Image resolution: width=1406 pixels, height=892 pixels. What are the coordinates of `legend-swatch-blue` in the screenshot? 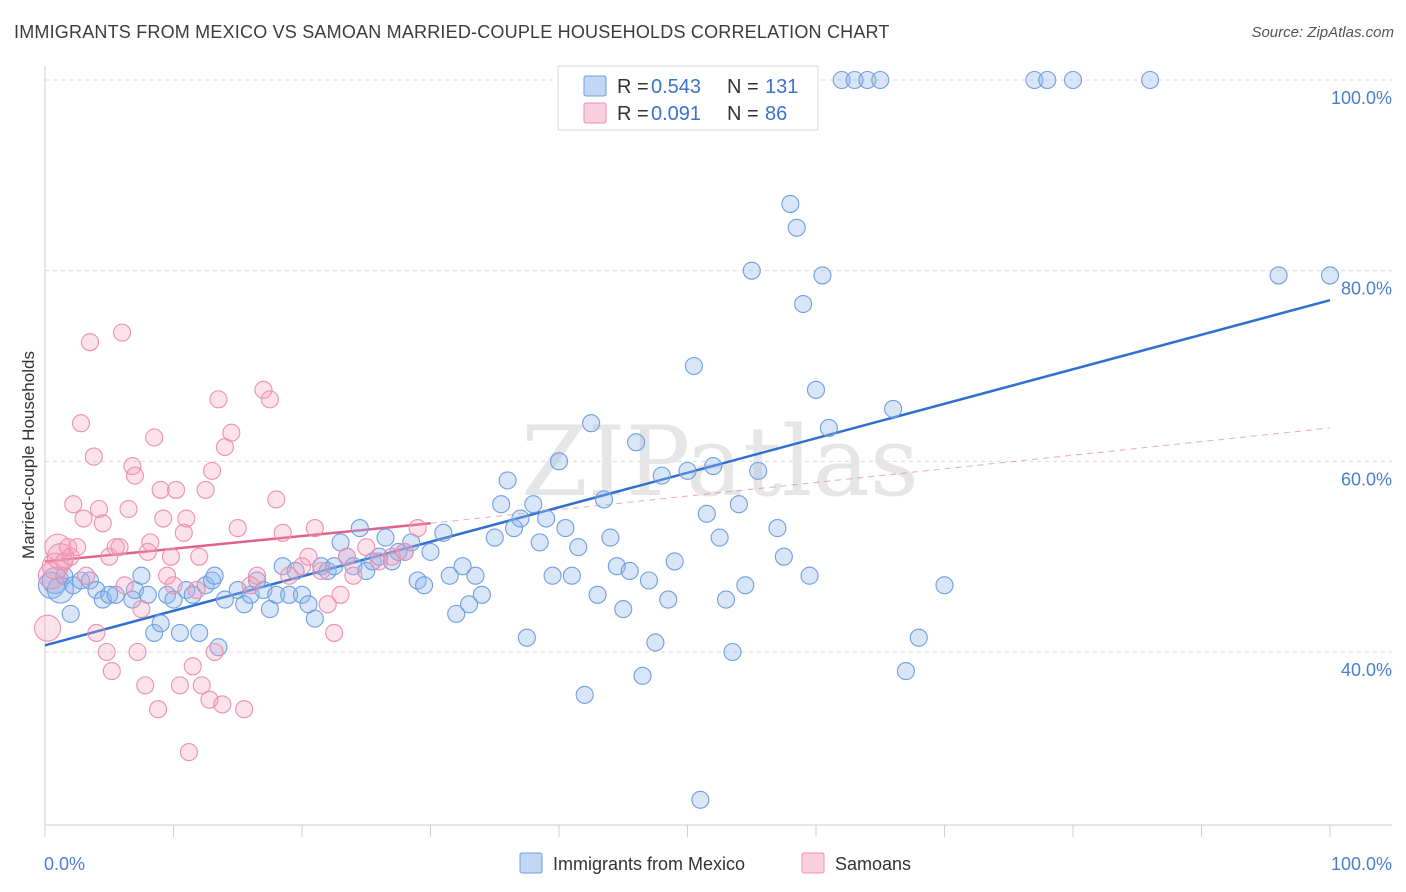 It's located at (595, 86).